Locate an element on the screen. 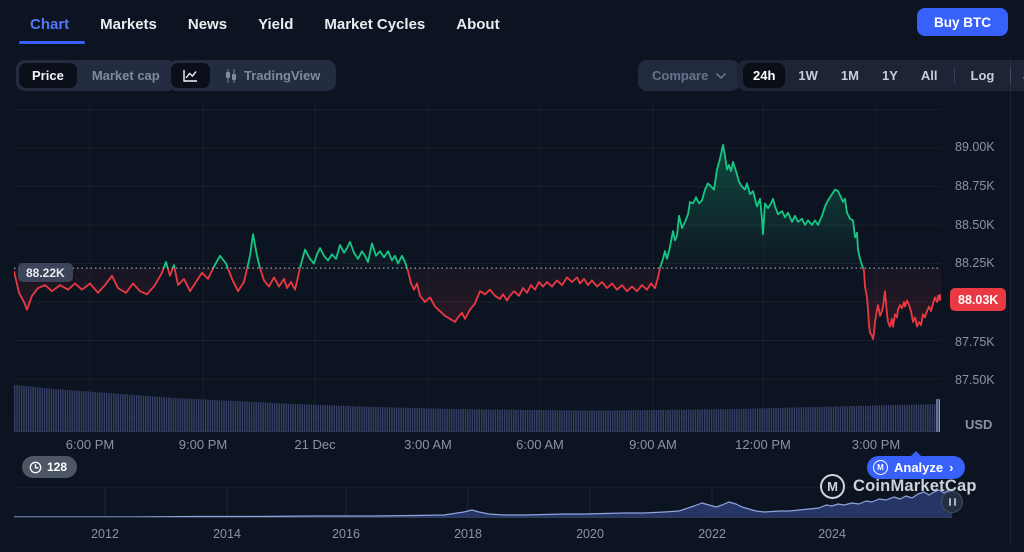  range-selector-minimap is located at coordinates (488, 502).